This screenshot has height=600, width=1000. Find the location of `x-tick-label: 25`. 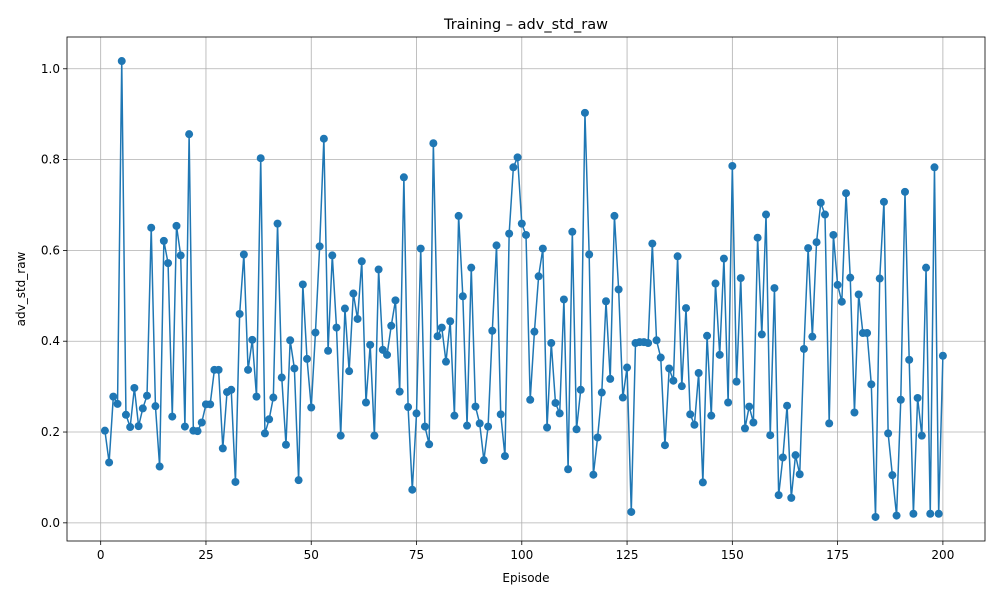

x-tick-label: 25 is located at coordinates (205, 555).